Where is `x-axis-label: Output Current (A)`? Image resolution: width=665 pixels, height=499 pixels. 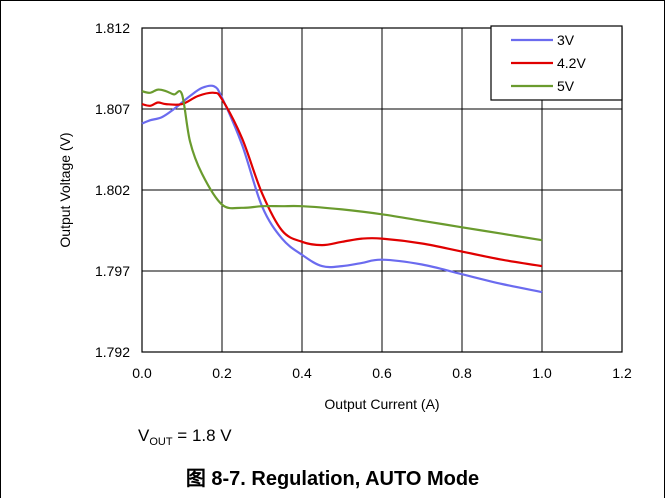 x-axis-label: Output Current (A) is located at coordinates (381, 404).